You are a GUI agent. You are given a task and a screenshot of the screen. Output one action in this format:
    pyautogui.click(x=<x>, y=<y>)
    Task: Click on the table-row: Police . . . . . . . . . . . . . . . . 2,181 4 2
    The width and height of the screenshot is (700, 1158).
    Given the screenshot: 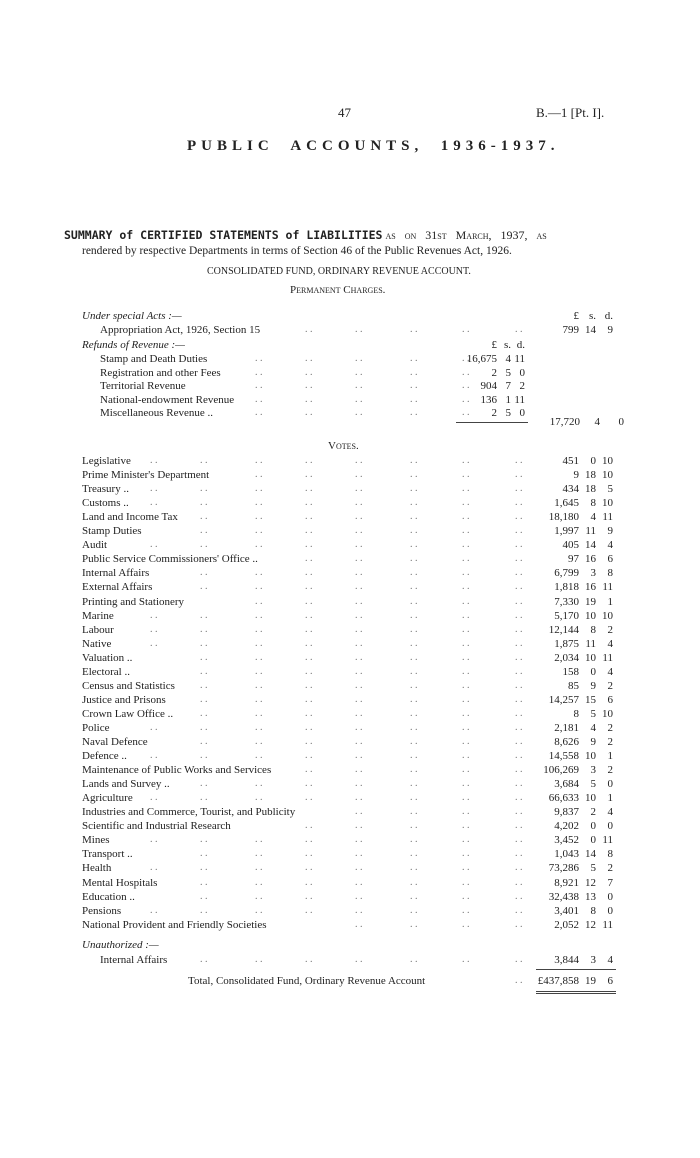 What is the action you would take?
    pyautogui.click(x=350, y=728)
    